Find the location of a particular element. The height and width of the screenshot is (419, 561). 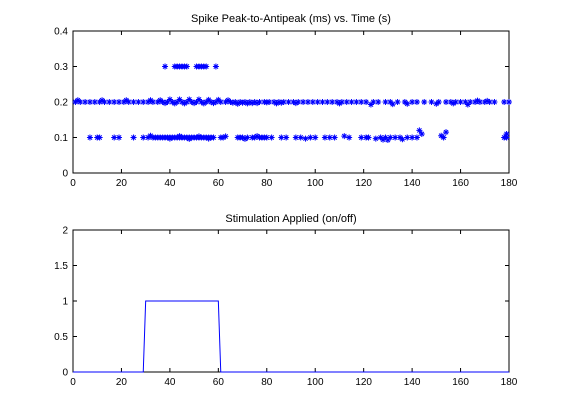

stimulation-x-tick-label: 160 is located at coordinates (460, 382).